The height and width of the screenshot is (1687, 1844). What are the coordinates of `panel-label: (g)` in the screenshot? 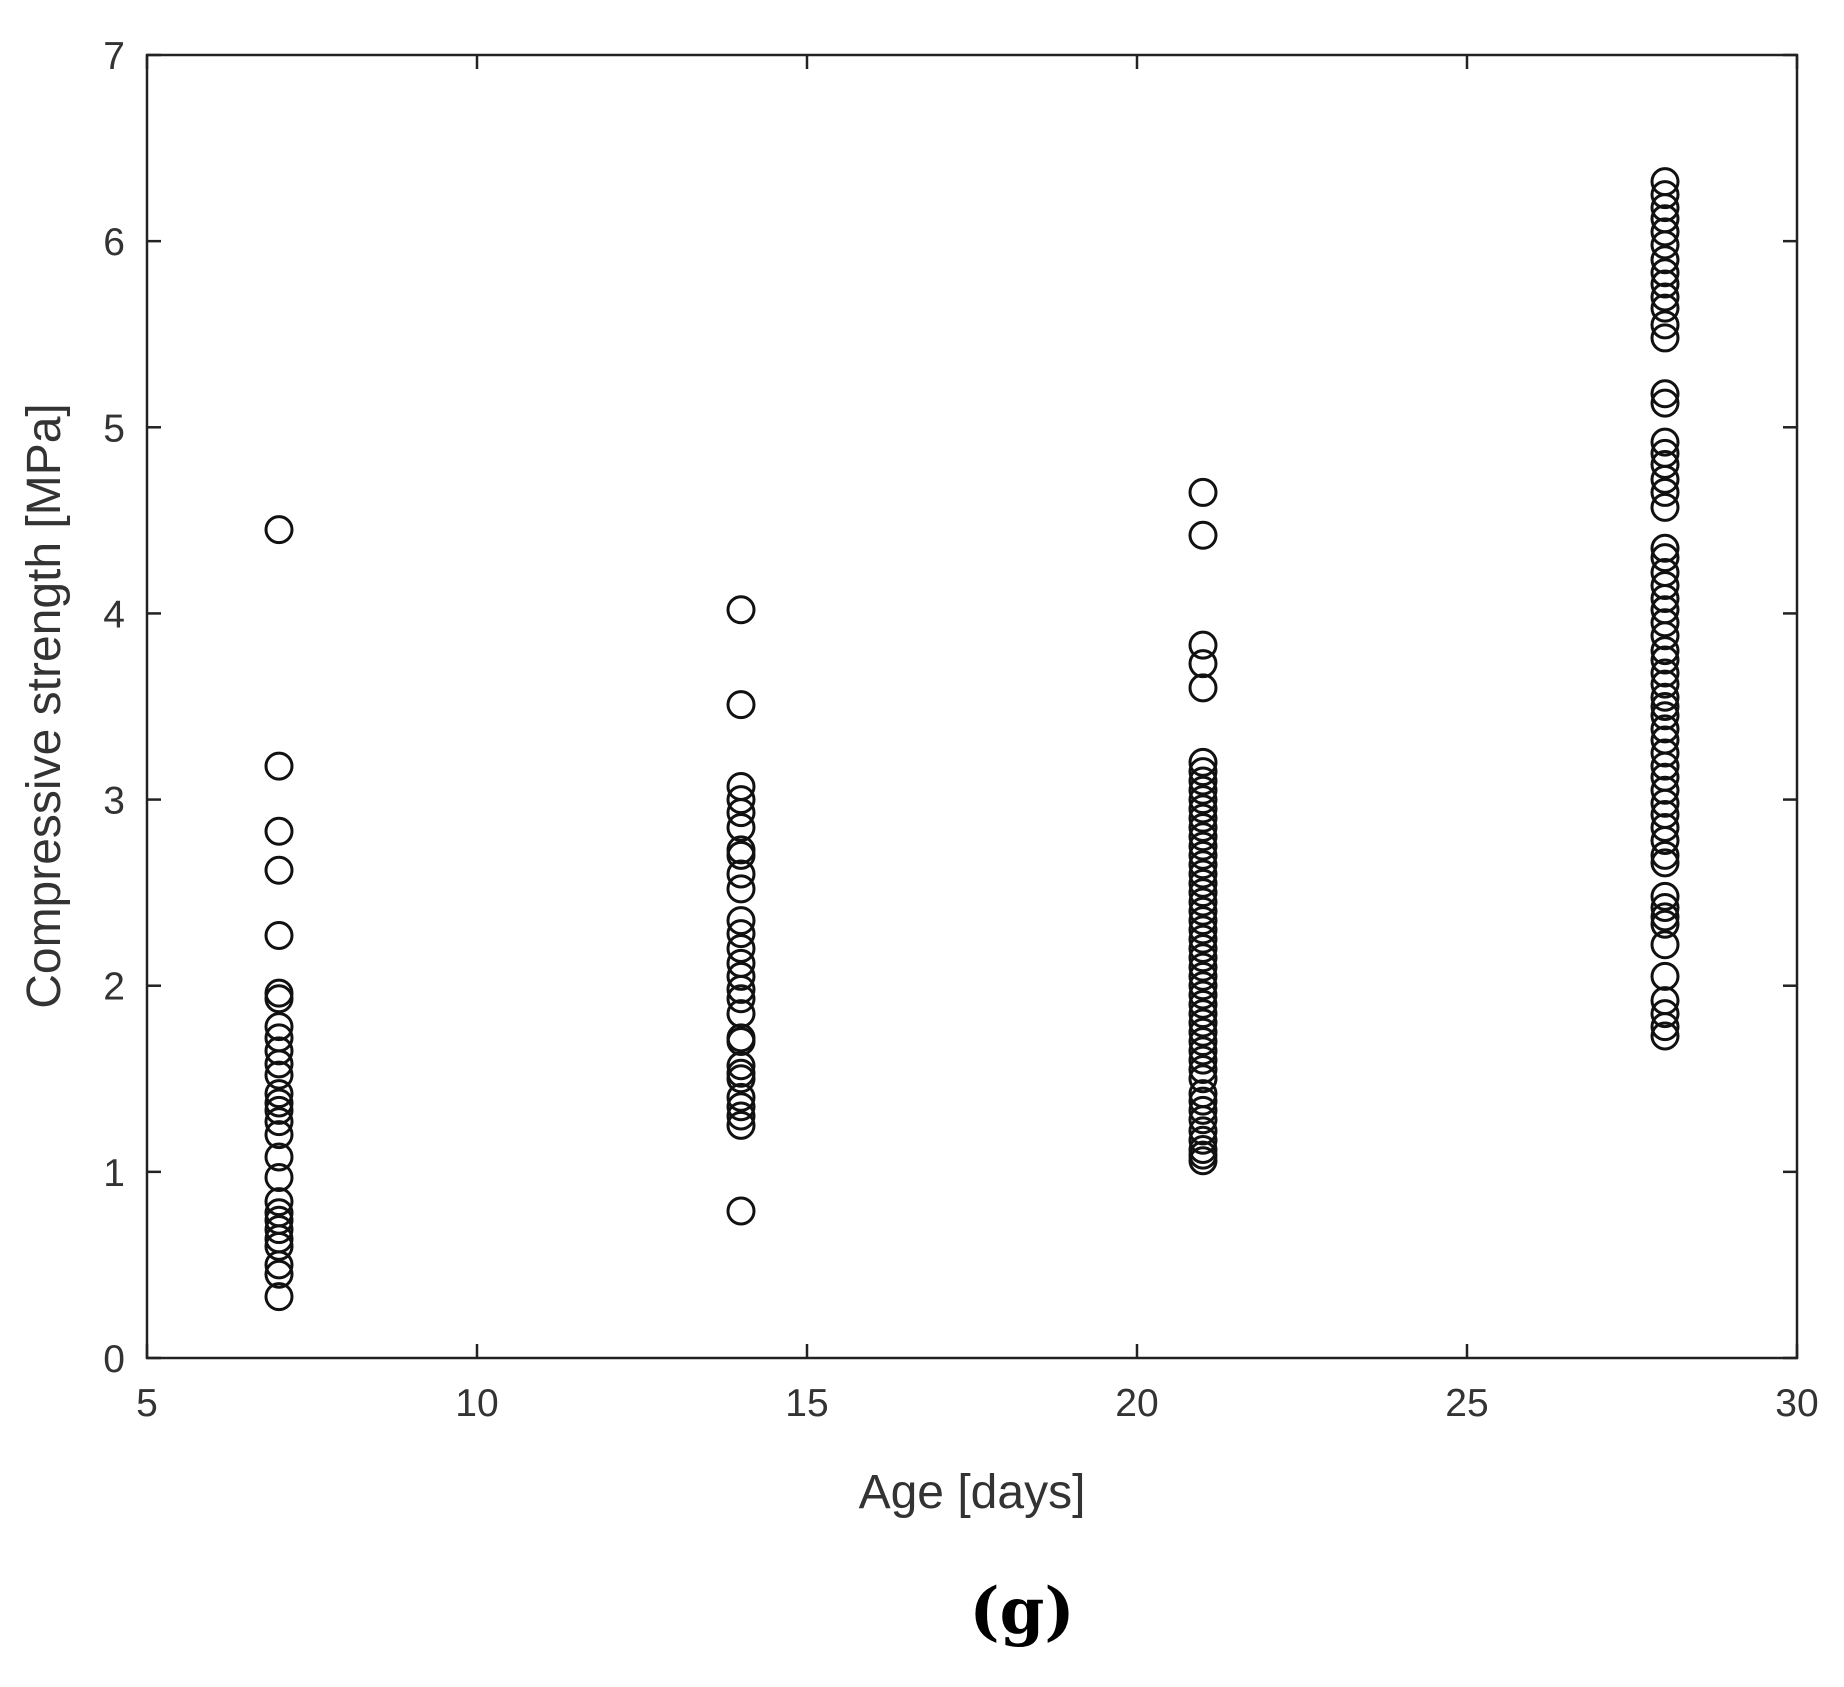 It's located at (1021, 1611).